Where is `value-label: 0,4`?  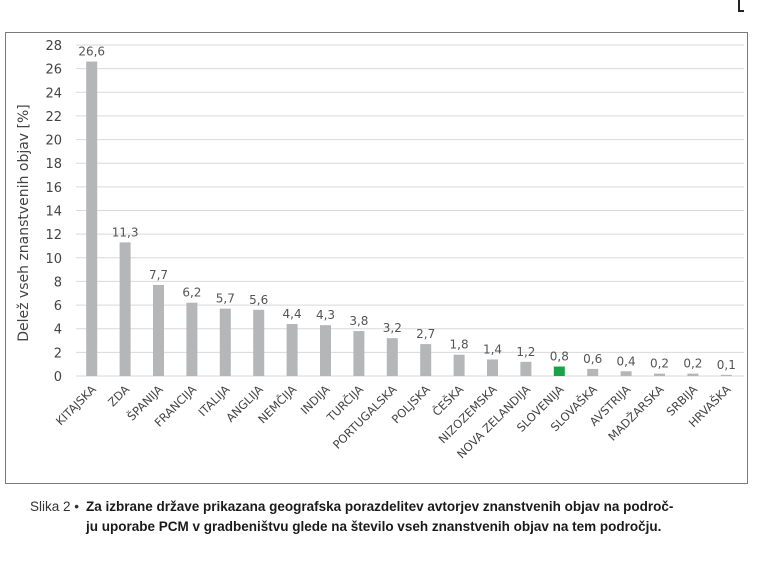
value-label: 0,4 is located at coordinates (626, 361).